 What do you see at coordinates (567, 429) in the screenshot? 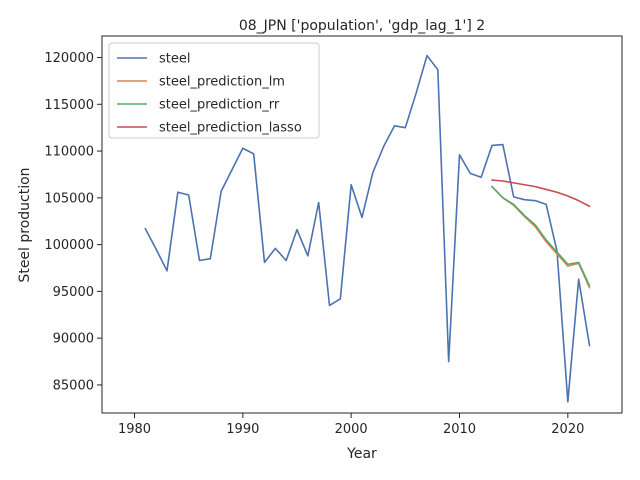
I see `x-tick-label: 2020` at bounding box center [567, 429].